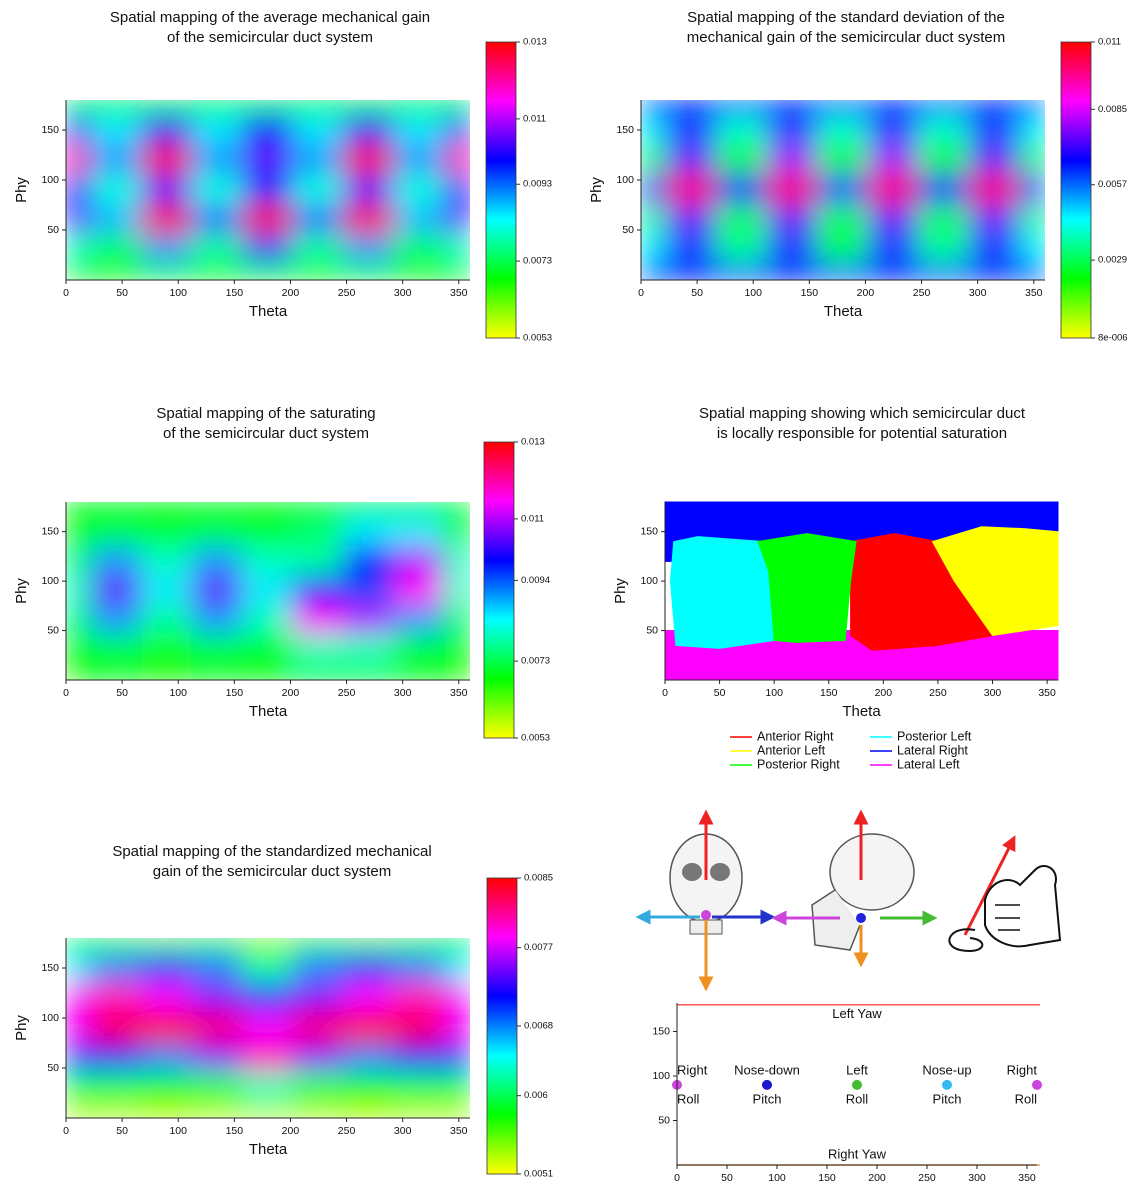 This screenshot has height=1184, width=1141. What do you see at coordinates (536, 1095) in the screenshot?
I see `colorbar-tick-label: 0.006` at bounding box center [536, 1095].